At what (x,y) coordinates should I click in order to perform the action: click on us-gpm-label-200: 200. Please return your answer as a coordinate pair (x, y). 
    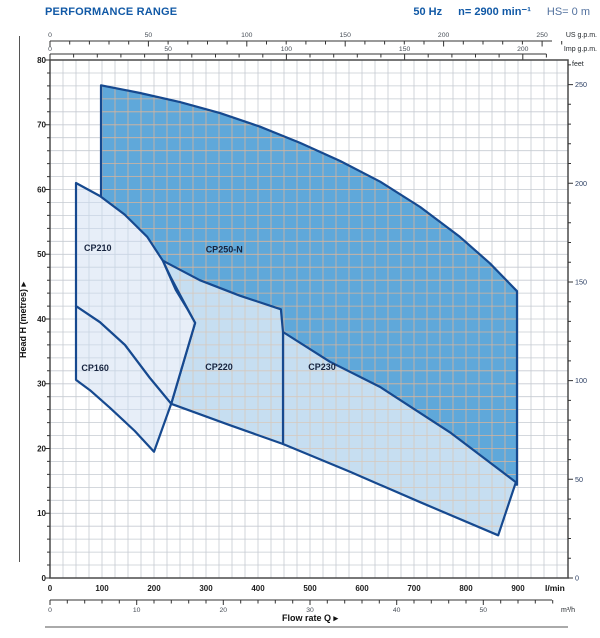
    Looking at the image, I should click on (444, 35).